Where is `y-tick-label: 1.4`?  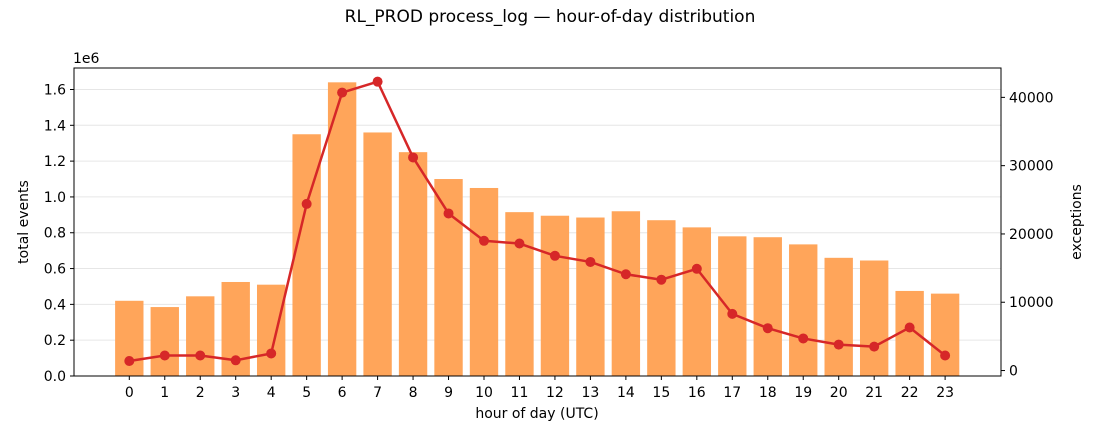 y-tick-label: 1.4 is located at coordinates (55, 126).